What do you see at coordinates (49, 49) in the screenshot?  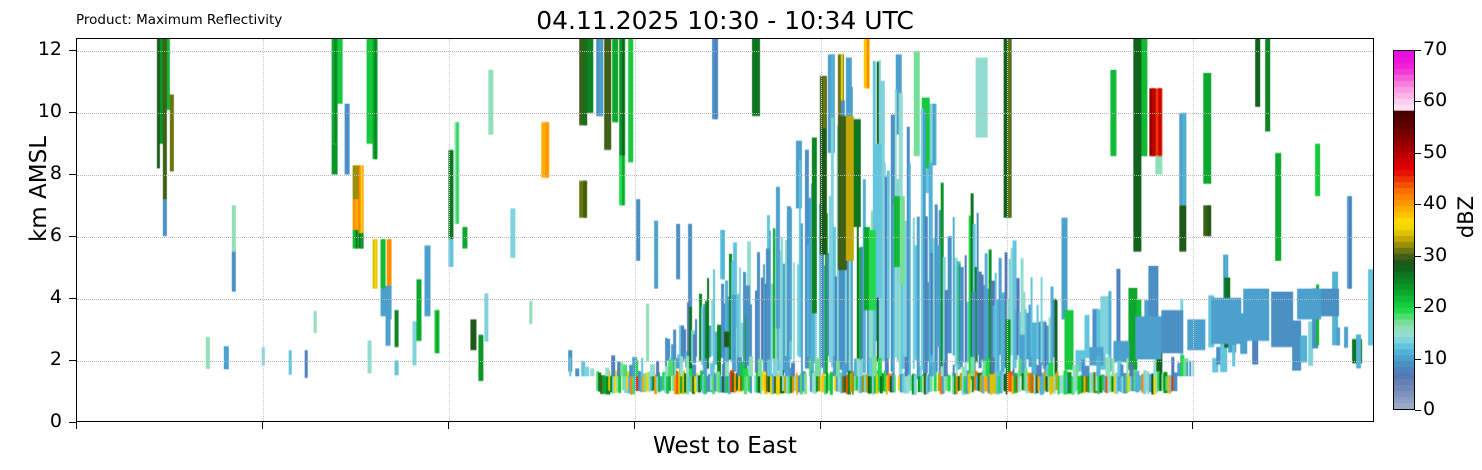 I see `y-tick-label: 12` at bounding box center [49, 49].